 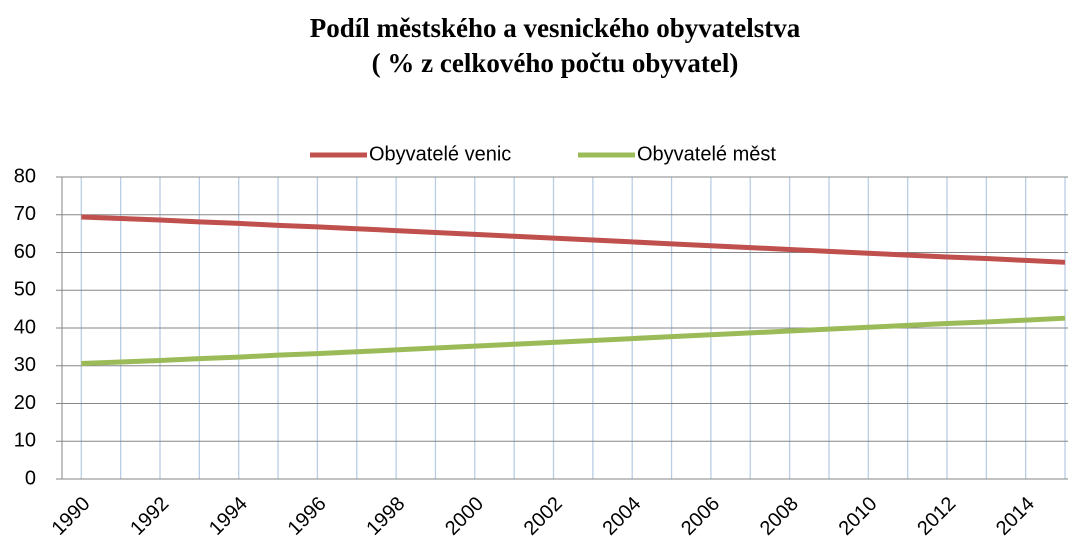 I want to click on x-tick-label: 2012, so click(x=936, y=516).